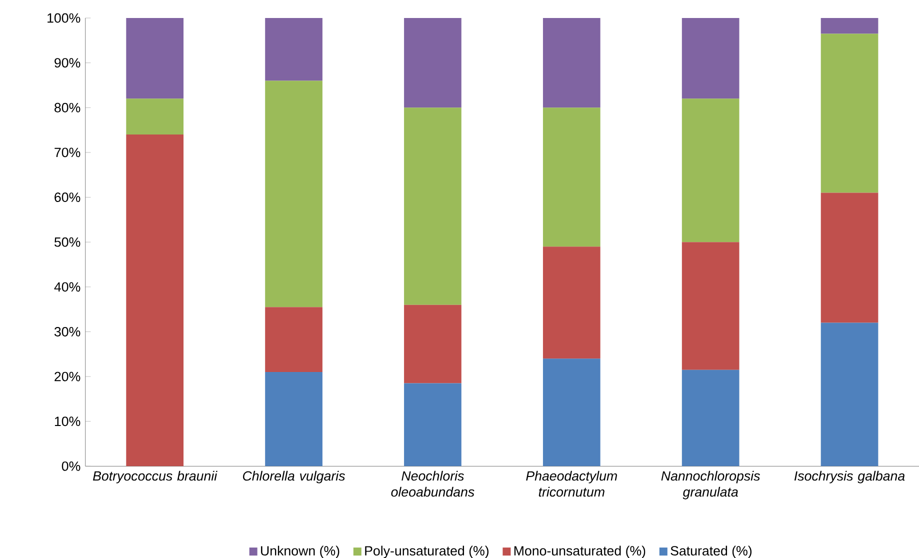  I want to click on legend-label: Unknown (%), so click(300, 552).